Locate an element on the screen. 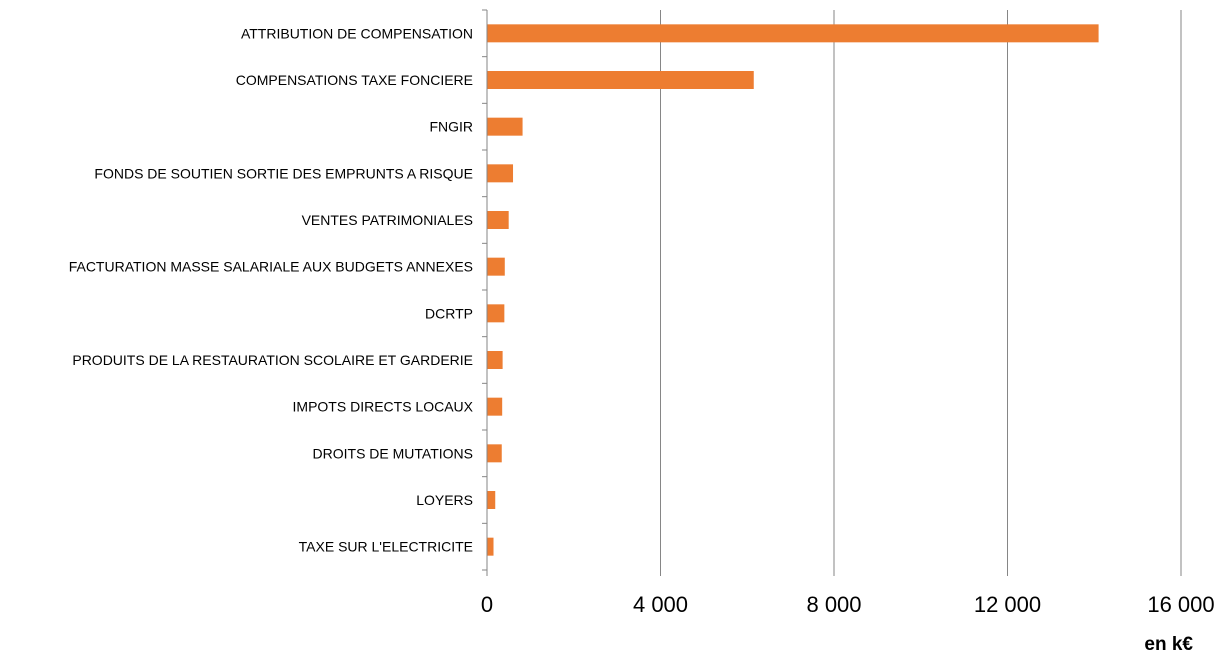 The image size is (1223, 655). x-tick-label: 16 000 is located at coordinates (1180, 604).